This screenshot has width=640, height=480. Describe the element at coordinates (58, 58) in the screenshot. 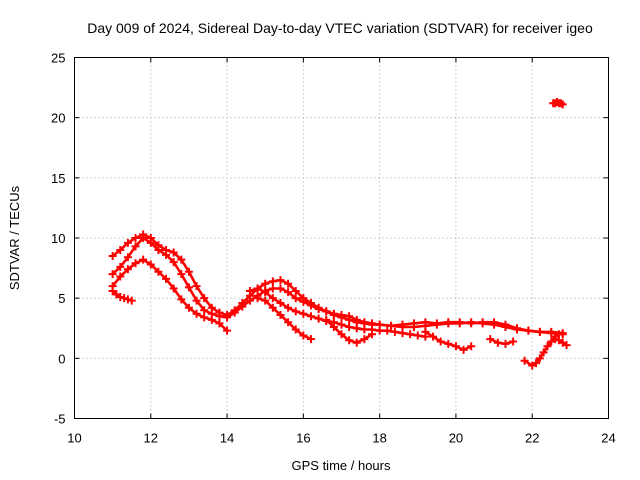

I see `y-tick-label: 25` at that location.